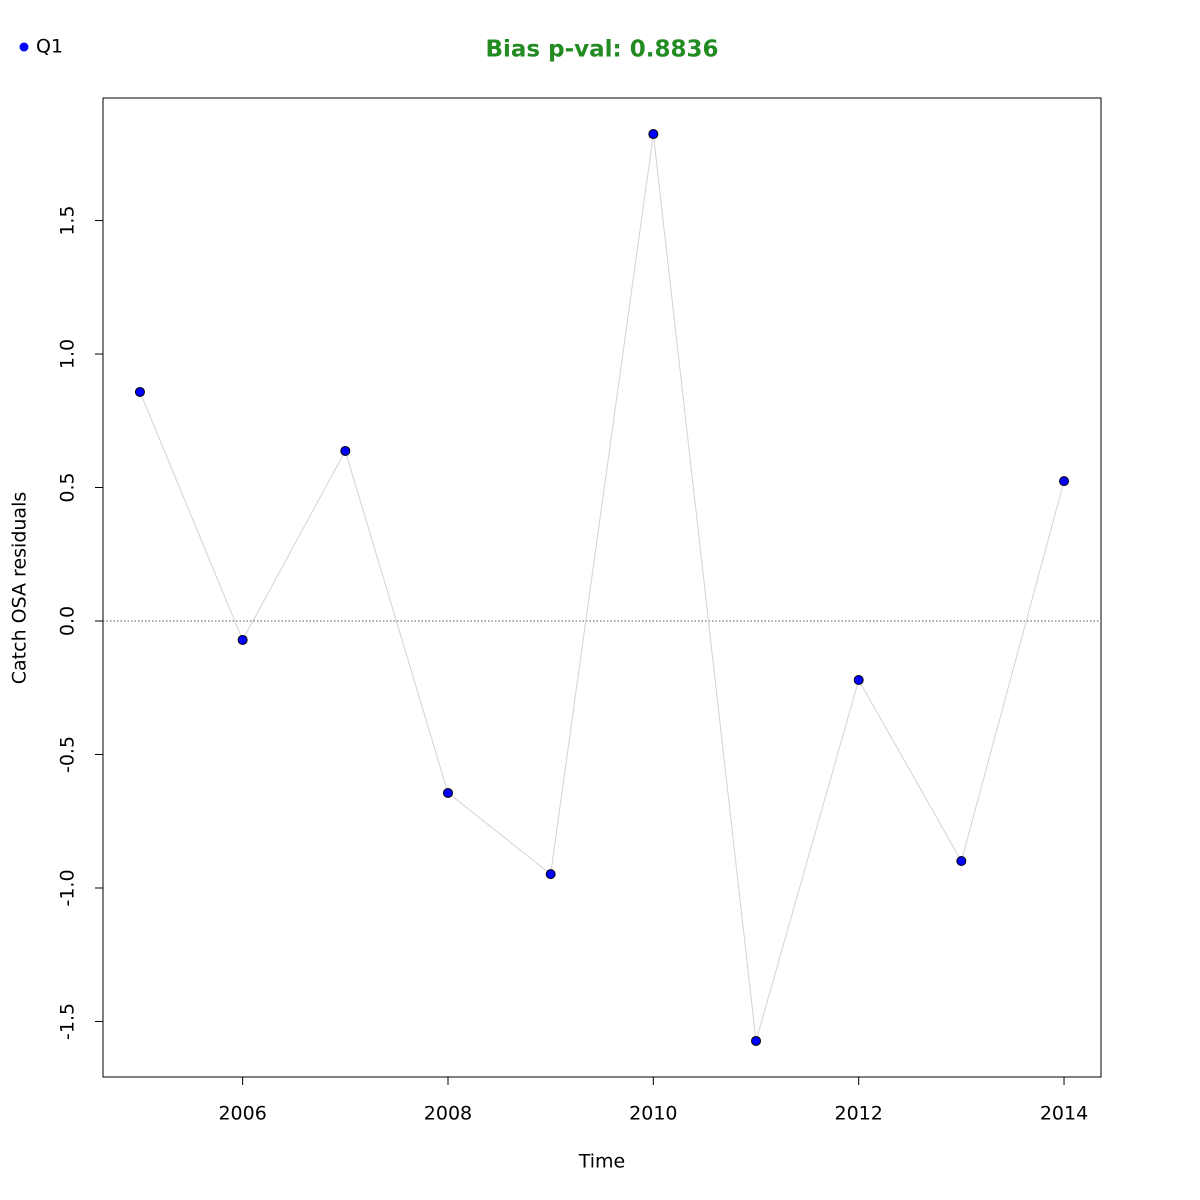 The image size is (1200, 1200). What do you see at coordinates (68, 487) in the screenshot?
I see `y-tick-label: 0.5` at bounding box center [68, 487].